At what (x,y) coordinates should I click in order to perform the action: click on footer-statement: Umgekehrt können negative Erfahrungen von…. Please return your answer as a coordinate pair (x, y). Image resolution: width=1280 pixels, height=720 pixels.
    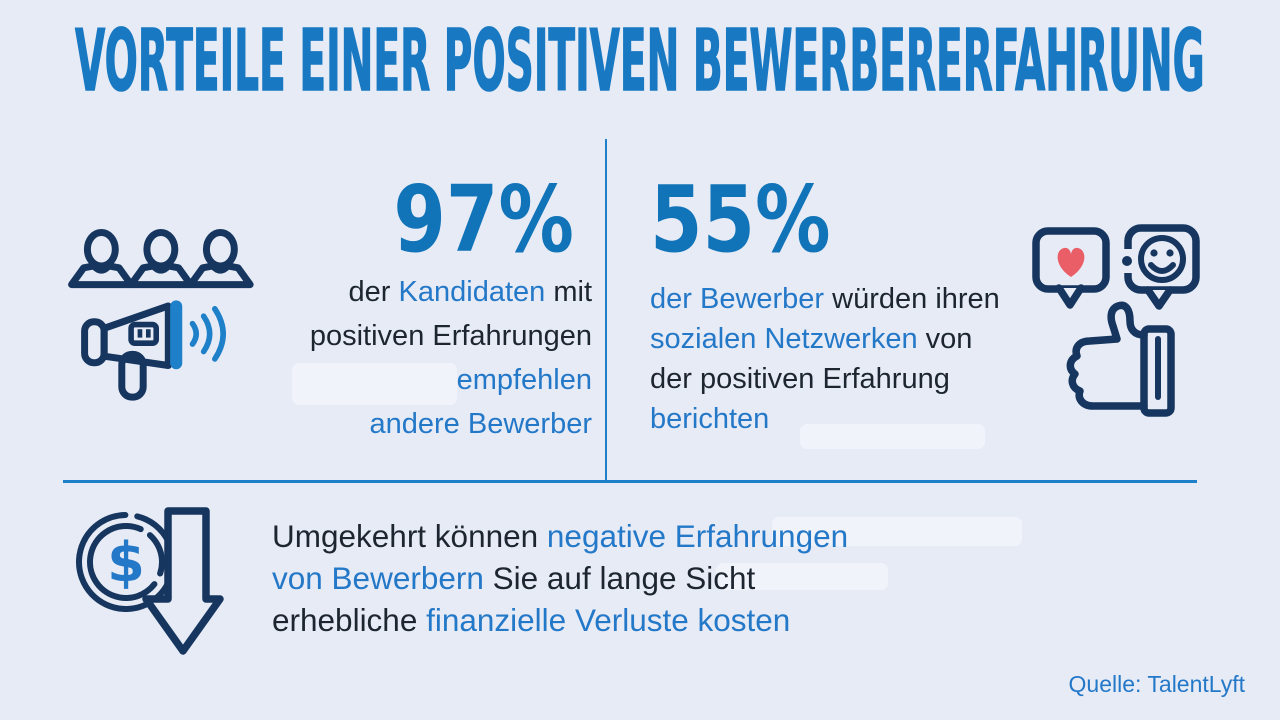
    Looking at the image, I should click on (560, 578).